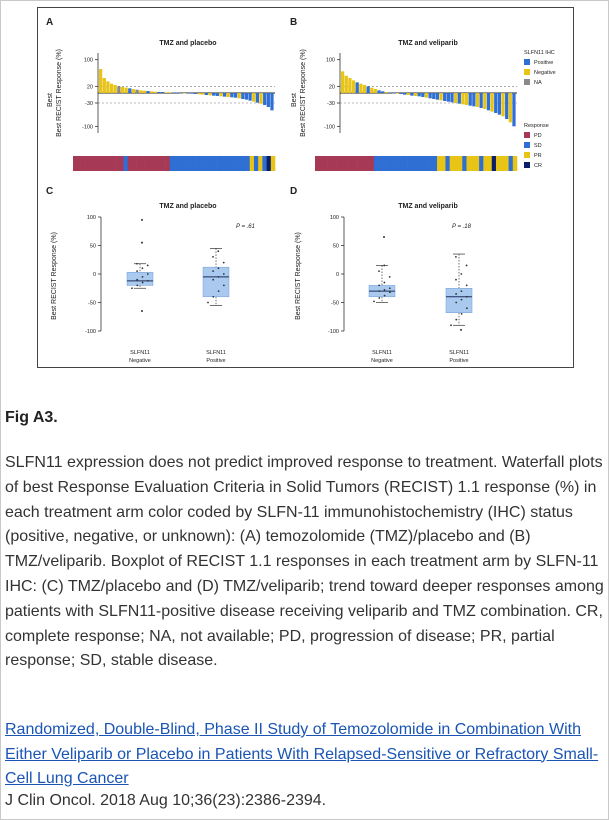  What do you see at coordinates (538, 146) in the screenshot?
I see `response-legend-label: SD` at bounding box center [538, 146].